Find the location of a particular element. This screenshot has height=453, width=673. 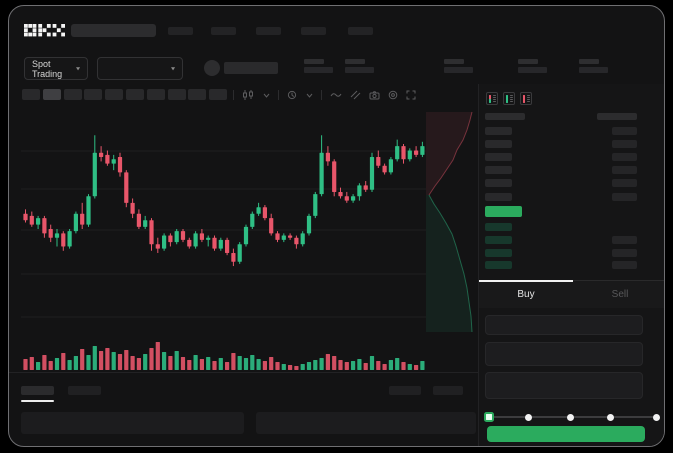

settings-icon is located at coordinates (393, 95).